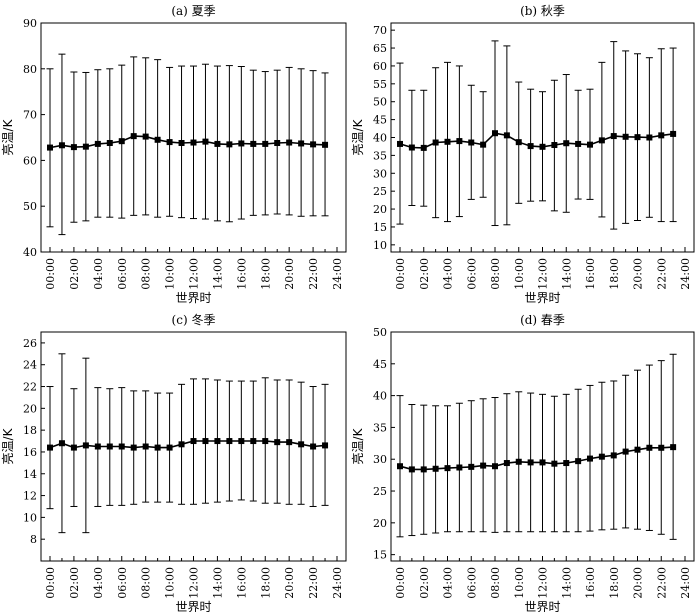  Describe the element at coordinates (542, 11) in the screenshot. I see `chart-title: (b) 秋季` at that location.